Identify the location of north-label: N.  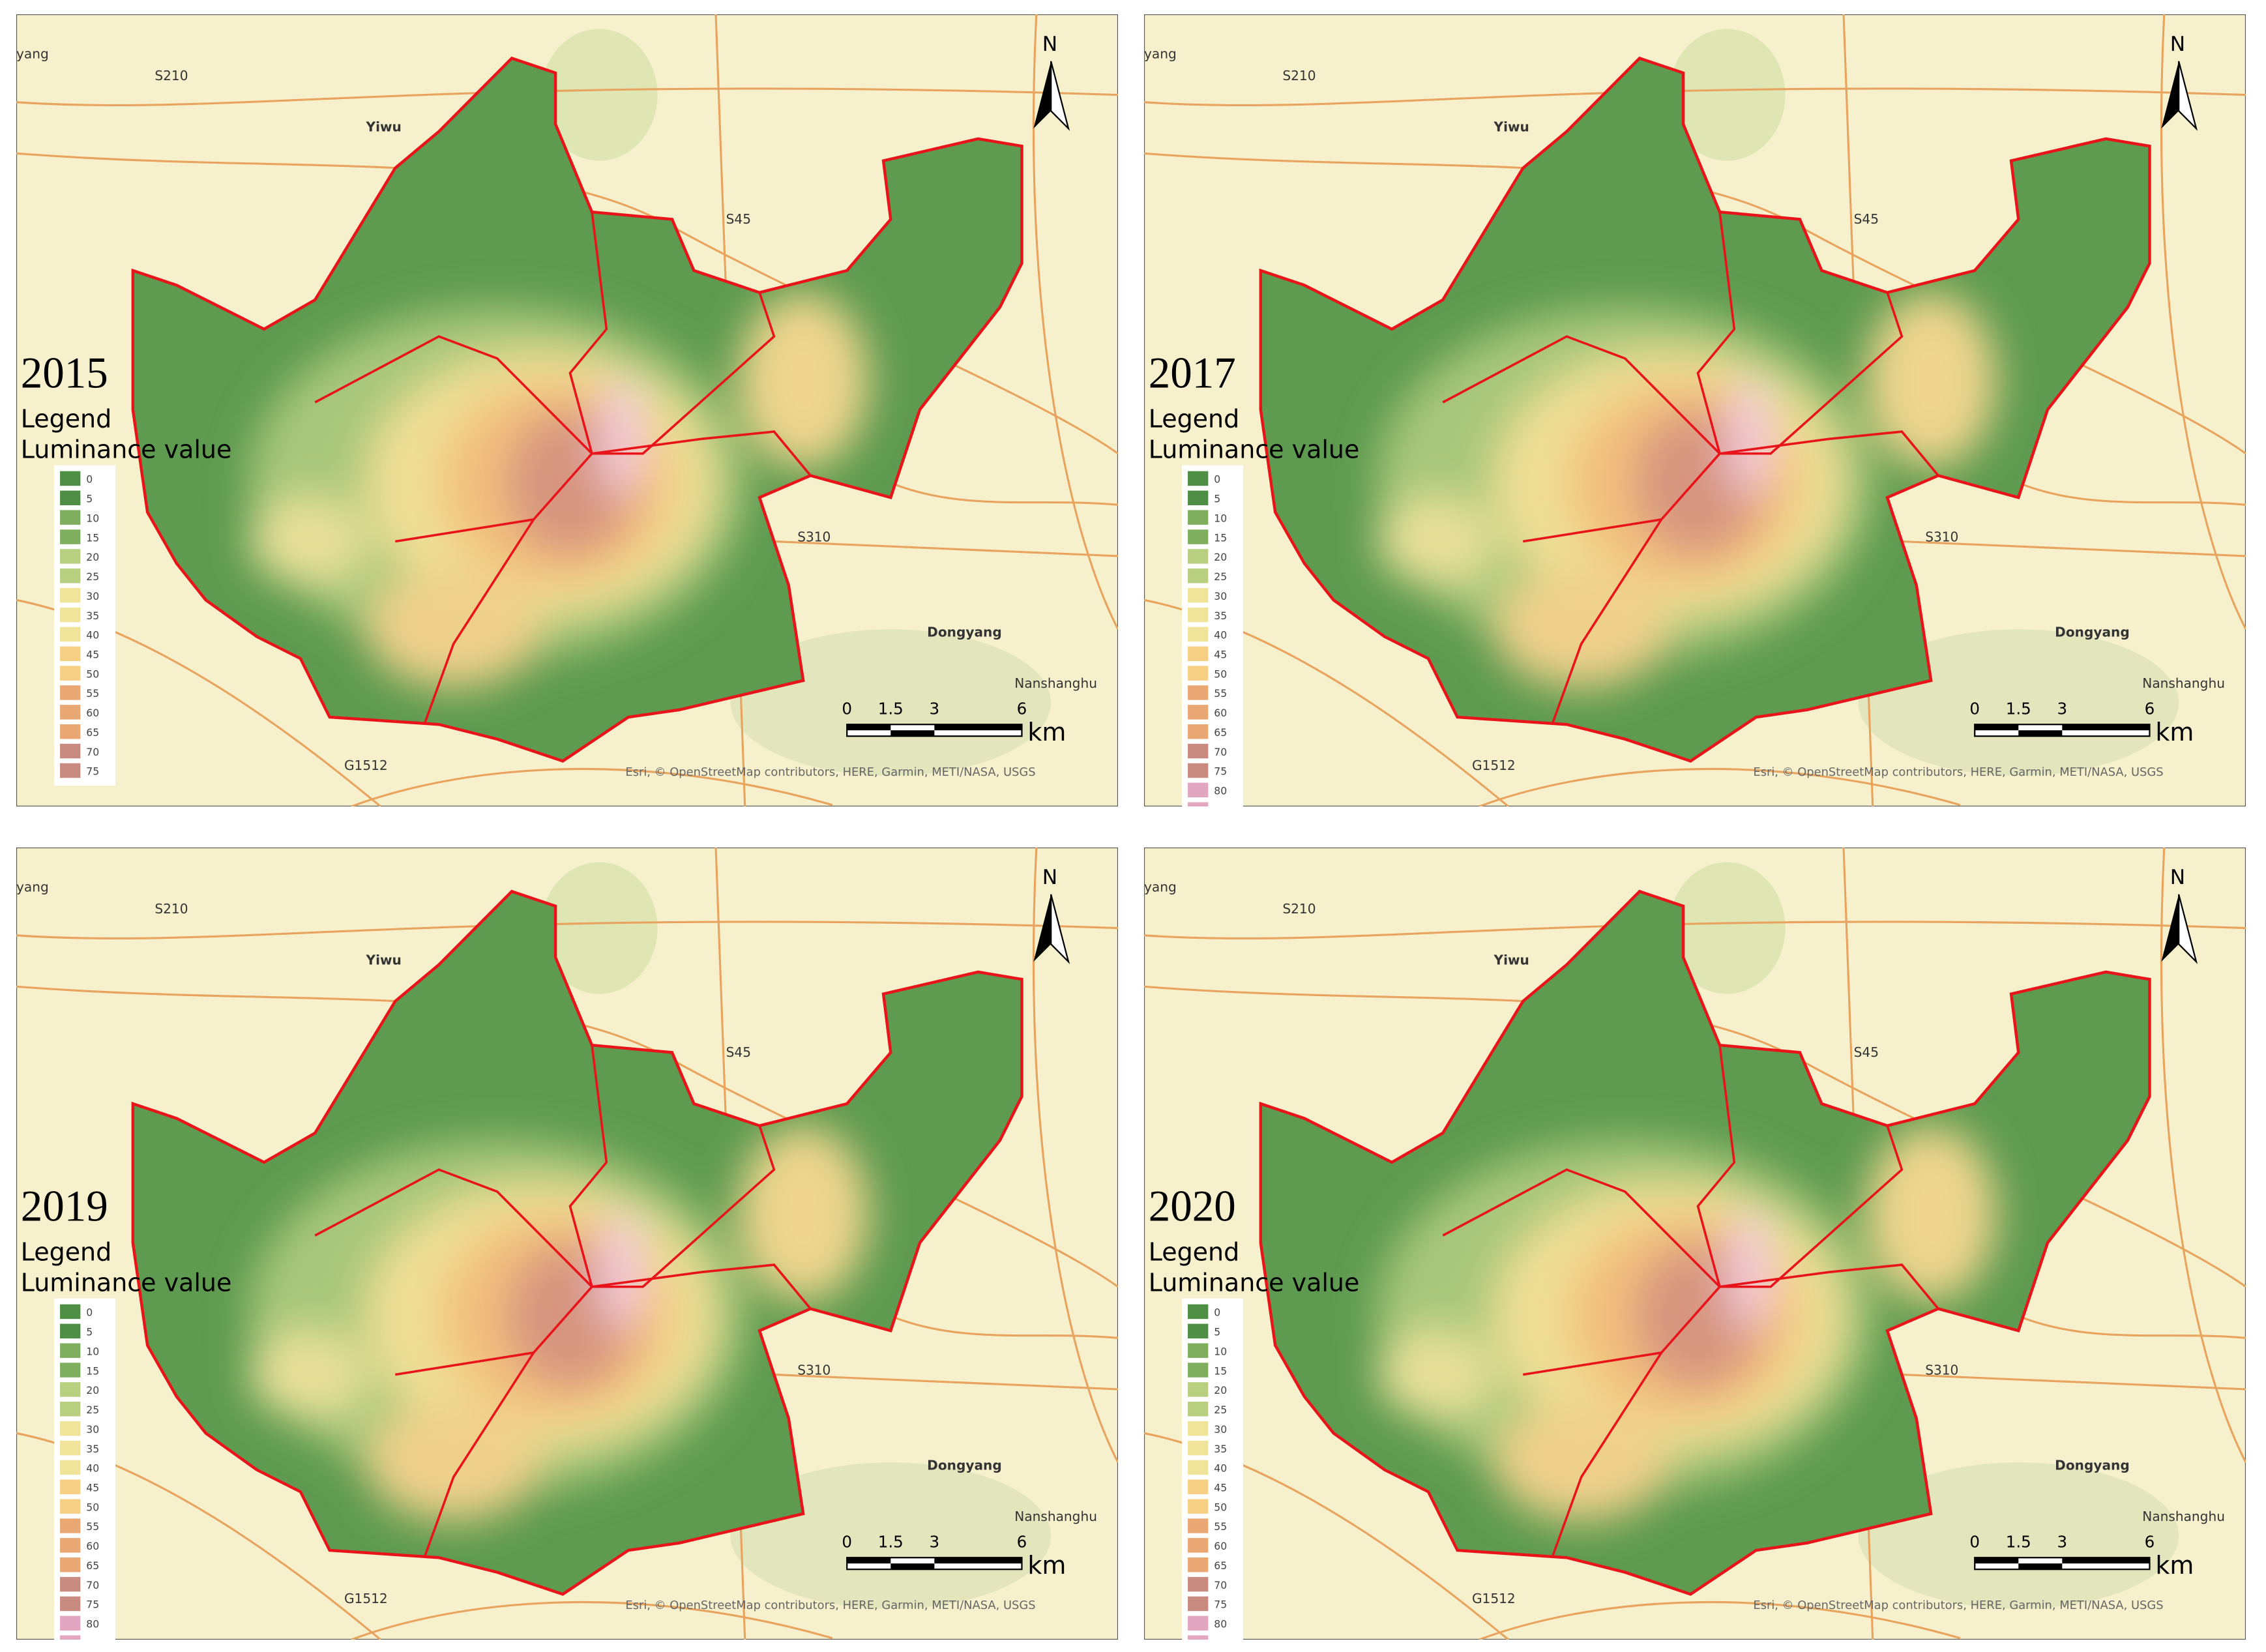
(1049, 44).